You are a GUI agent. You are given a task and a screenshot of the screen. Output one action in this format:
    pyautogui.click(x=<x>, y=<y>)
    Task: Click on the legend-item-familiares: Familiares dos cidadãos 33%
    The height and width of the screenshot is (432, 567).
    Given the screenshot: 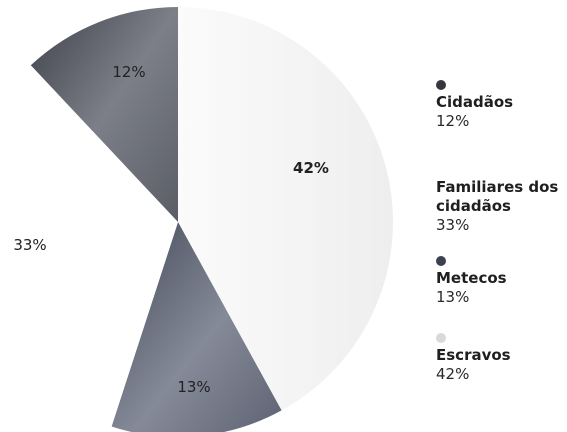 What is the action you would take?
    pyautogui.click(x=501, y=206)
    